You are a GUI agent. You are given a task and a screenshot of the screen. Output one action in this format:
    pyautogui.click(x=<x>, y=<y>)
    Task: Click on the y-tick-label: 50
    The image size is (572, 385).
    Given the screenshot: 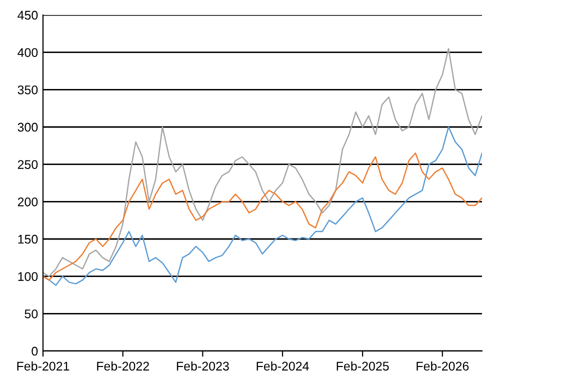 What is the action you would take?
    pyautogui.click(x=31, y=313)
    